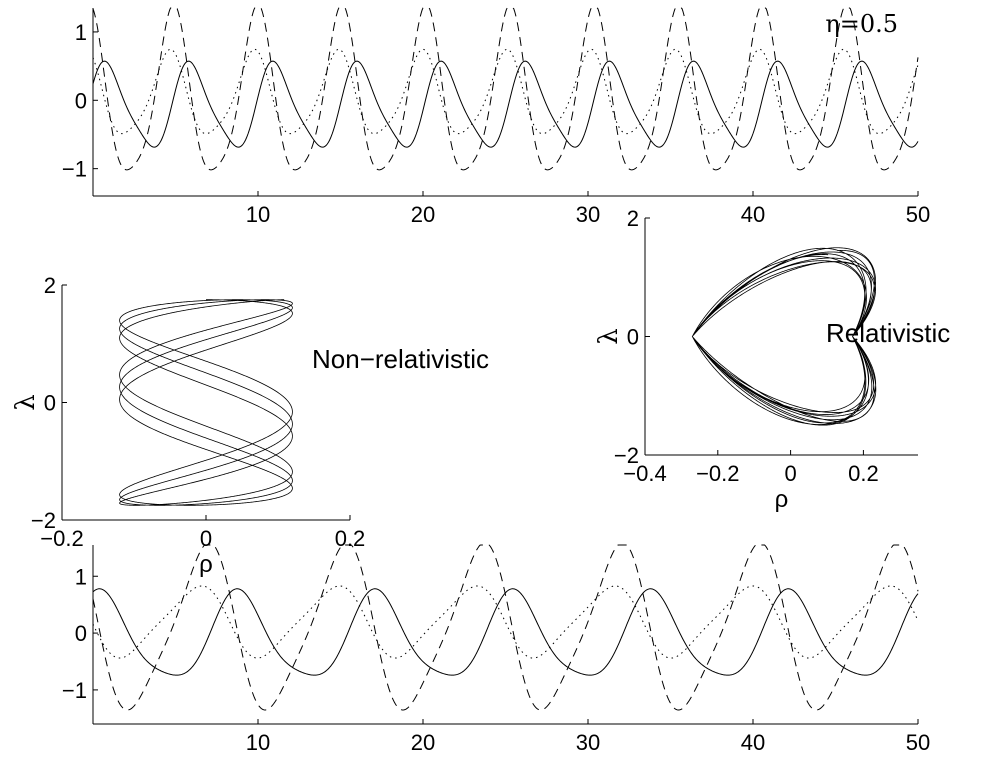 The width and height of the screenshot is (985, 760). What do you see at coordinates (644, 473) in the screenshot?
I see `x-tick-label: −0.4` at bounding box center [644, 473].